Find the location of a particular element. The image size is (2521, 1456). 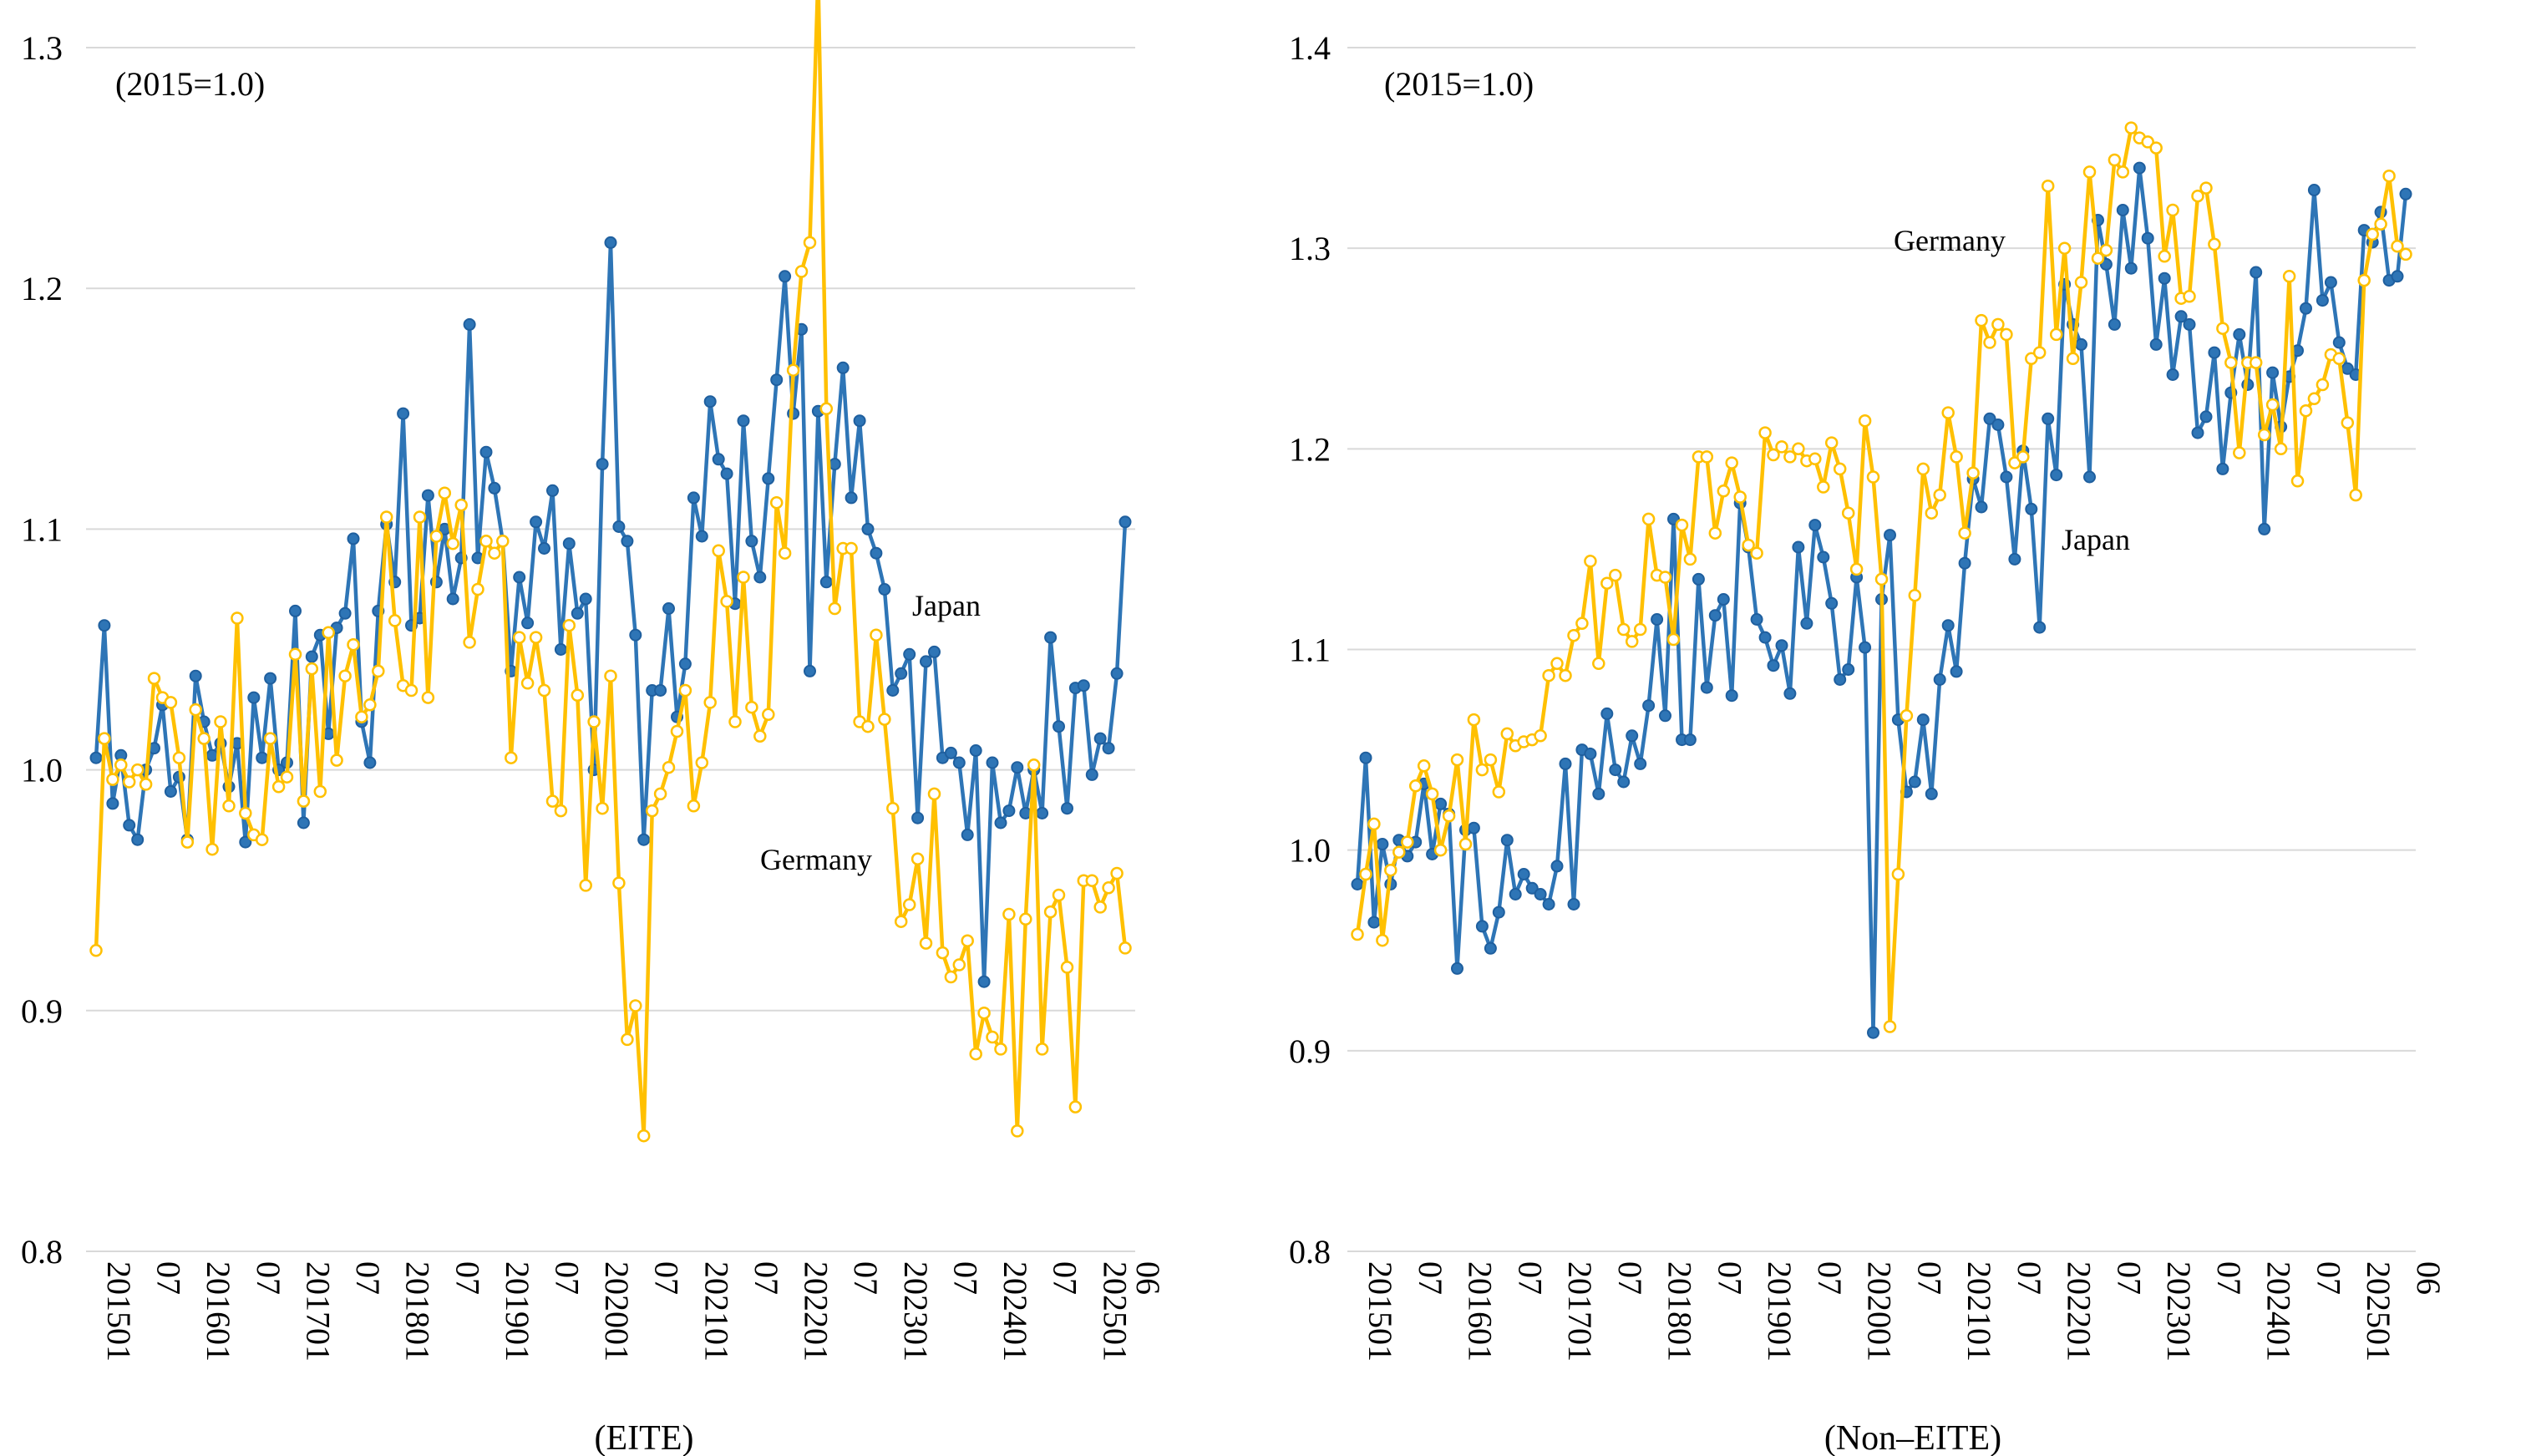

x-tick-label: 201901 is located at coordinates (1779, 1311).